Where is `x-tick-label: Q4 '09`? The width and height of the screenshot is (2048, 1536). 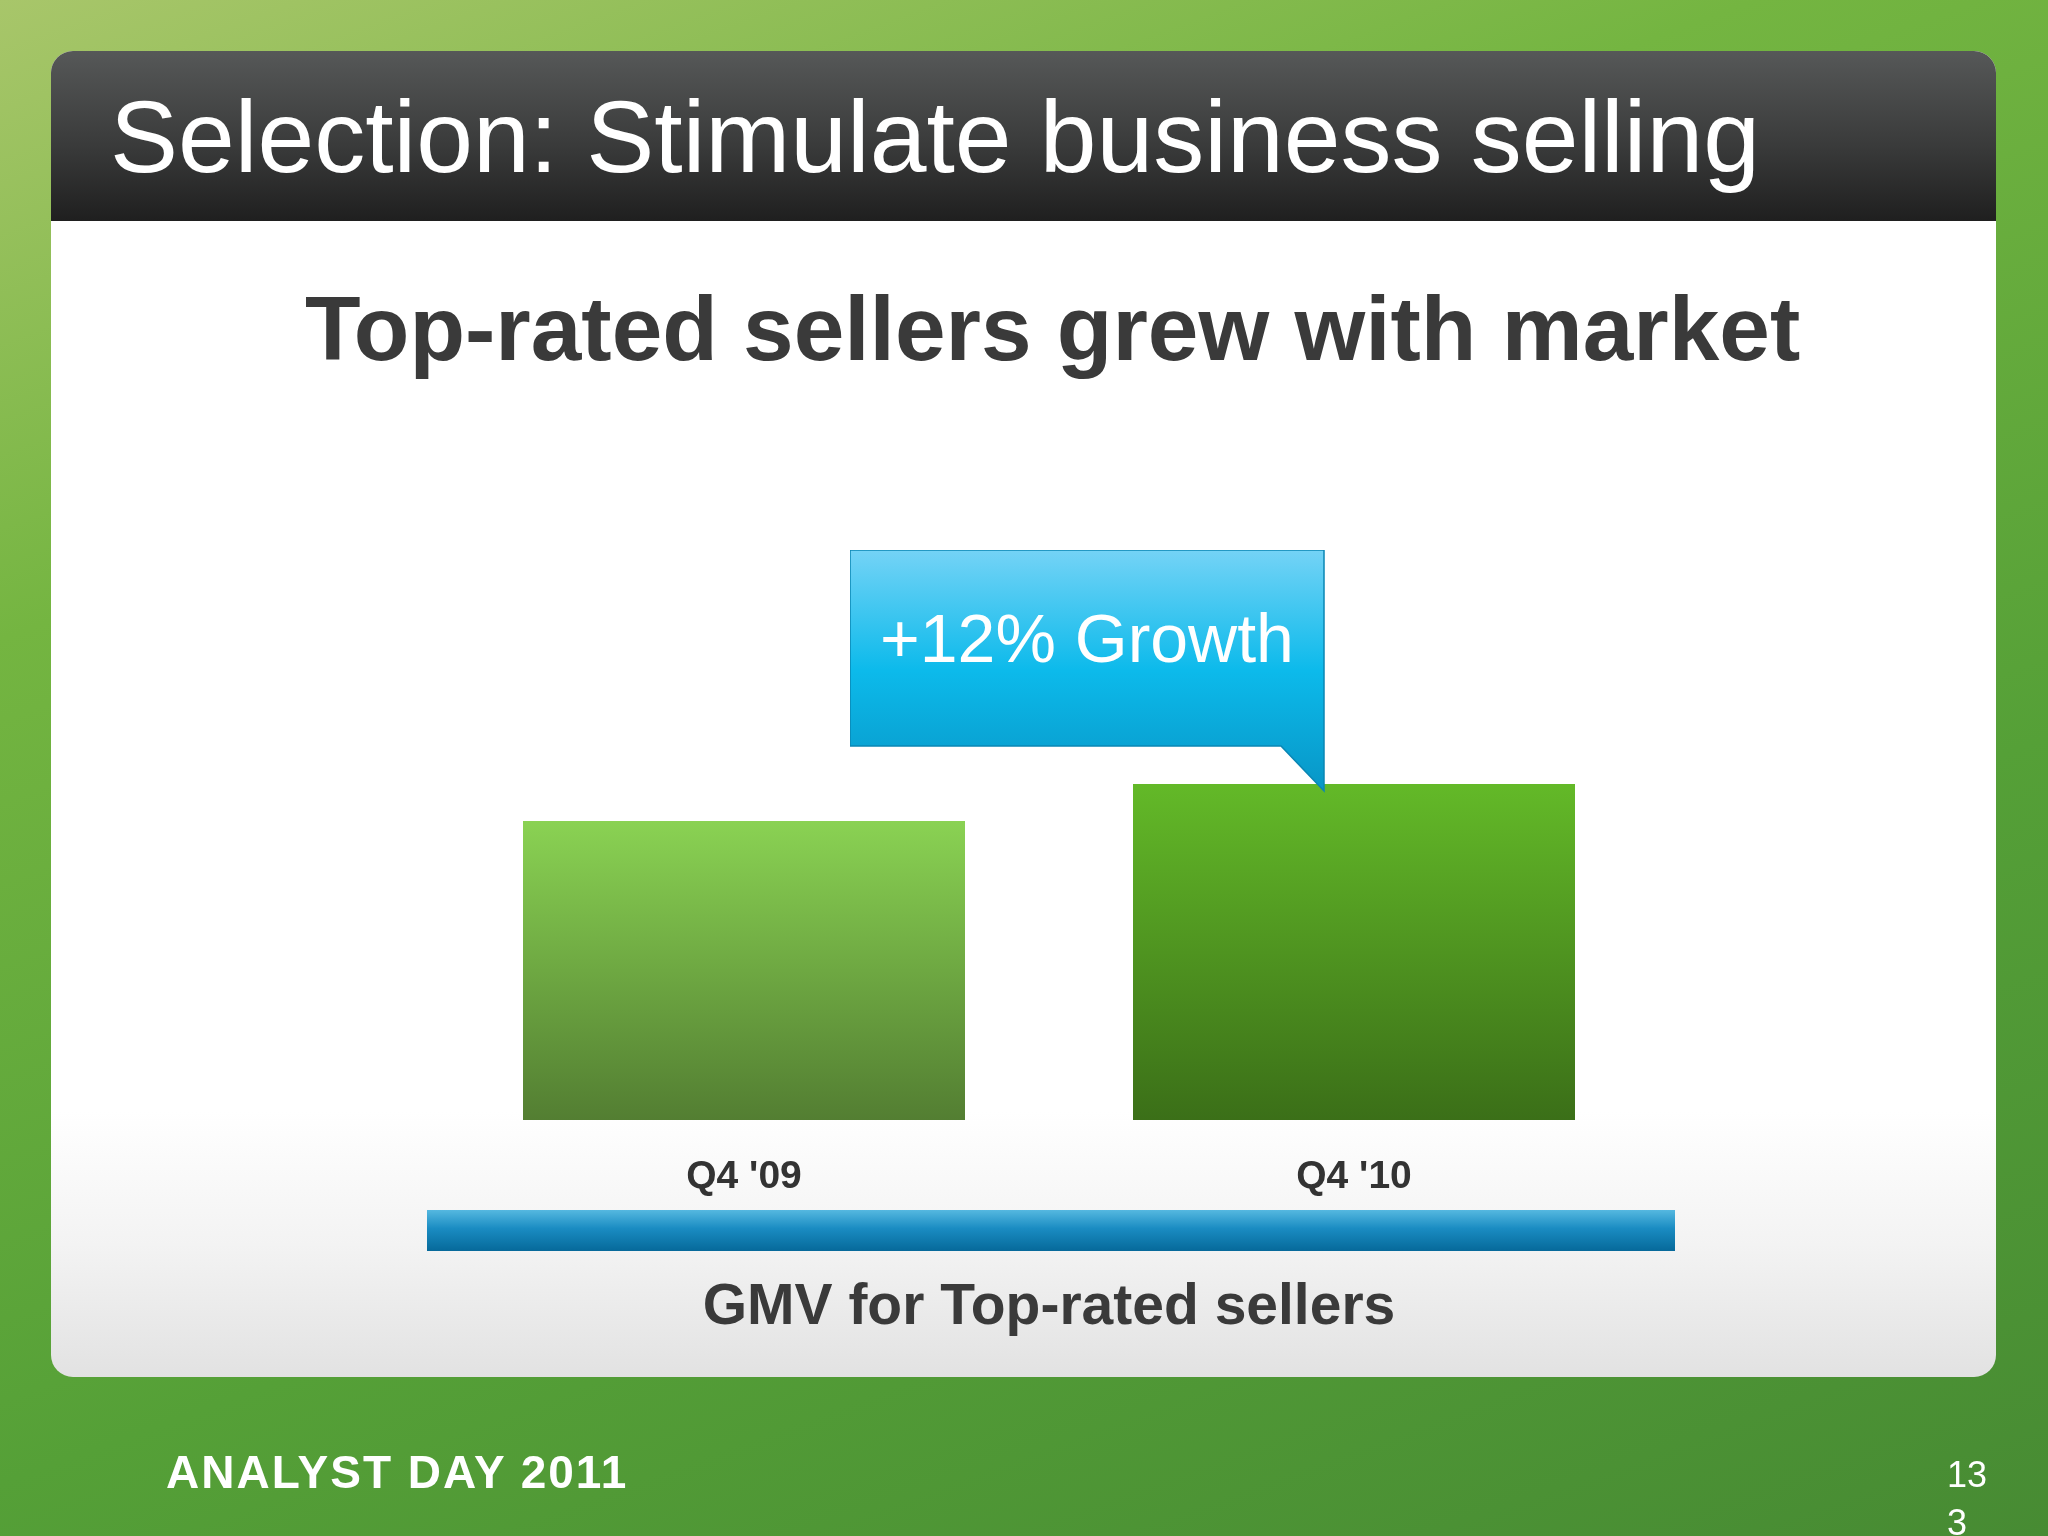
x-tick-label: Q4 '09 is located at coordinates (744, 1174).